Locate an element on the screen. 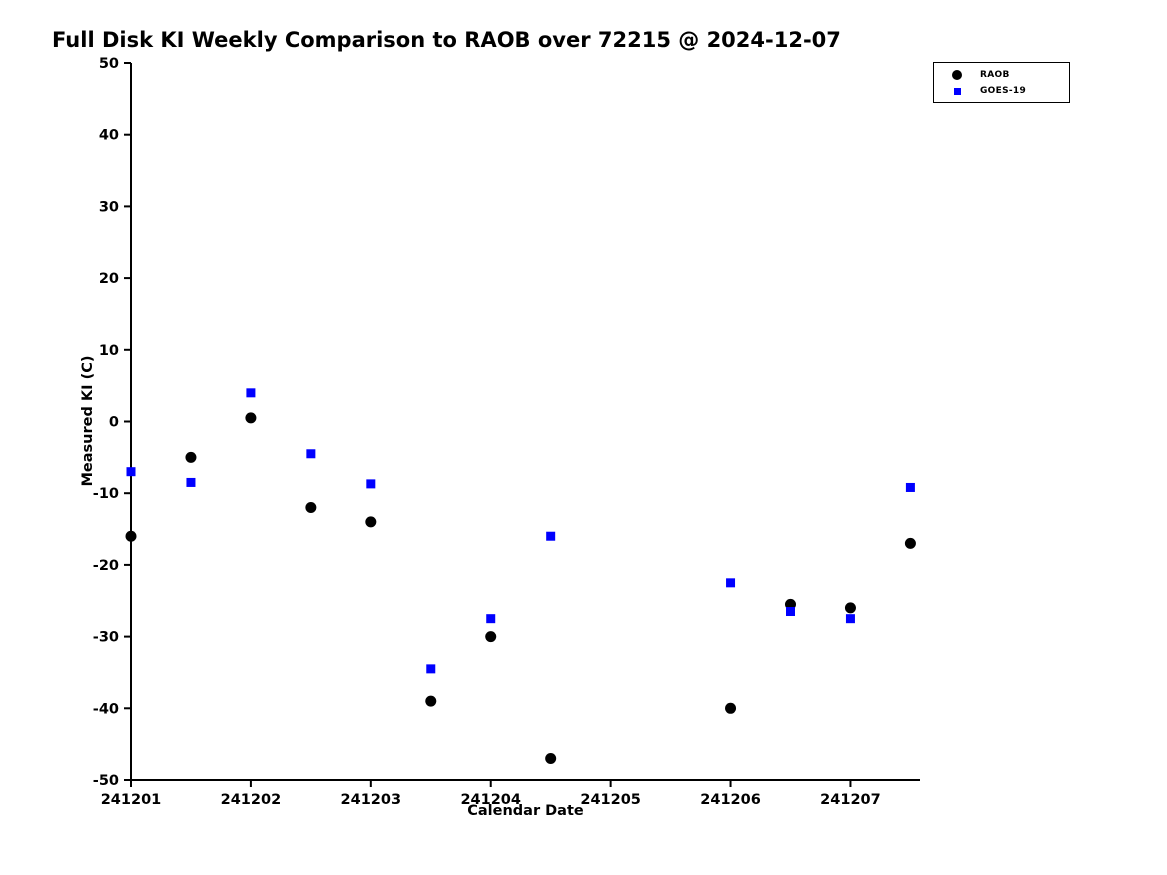 Image resolution: width=1167 pixels, height=875 pixels. x-tick-label: 241205 is located at coordinates (610, 800).